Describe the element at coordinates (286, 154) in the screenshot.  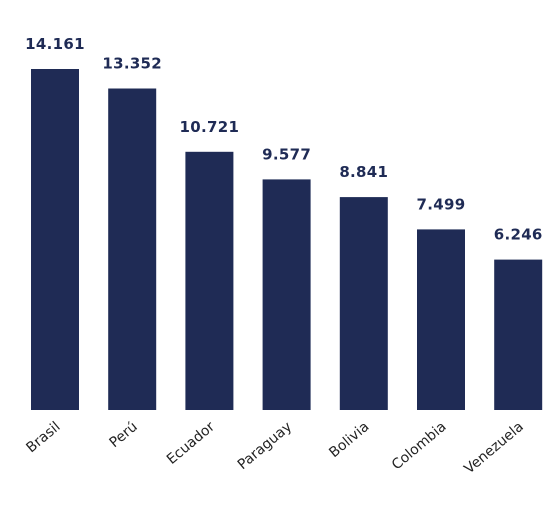
I see `value-label: 9.577` at that location.